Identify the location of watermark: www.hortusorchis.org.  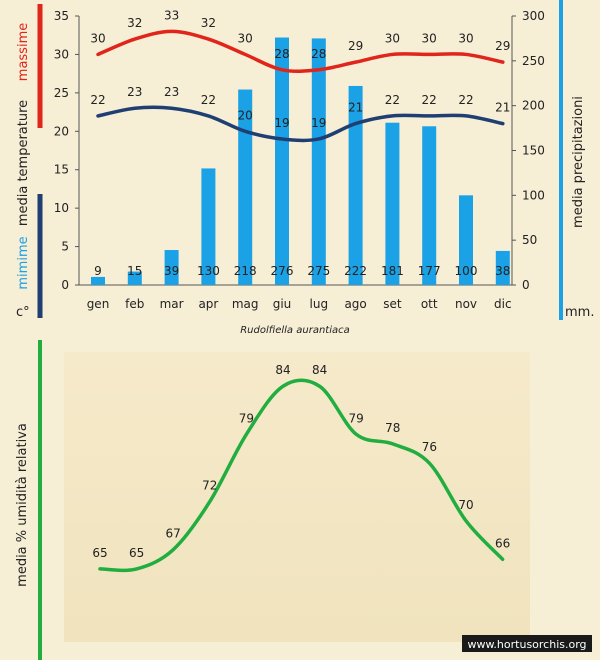
(527, 643).